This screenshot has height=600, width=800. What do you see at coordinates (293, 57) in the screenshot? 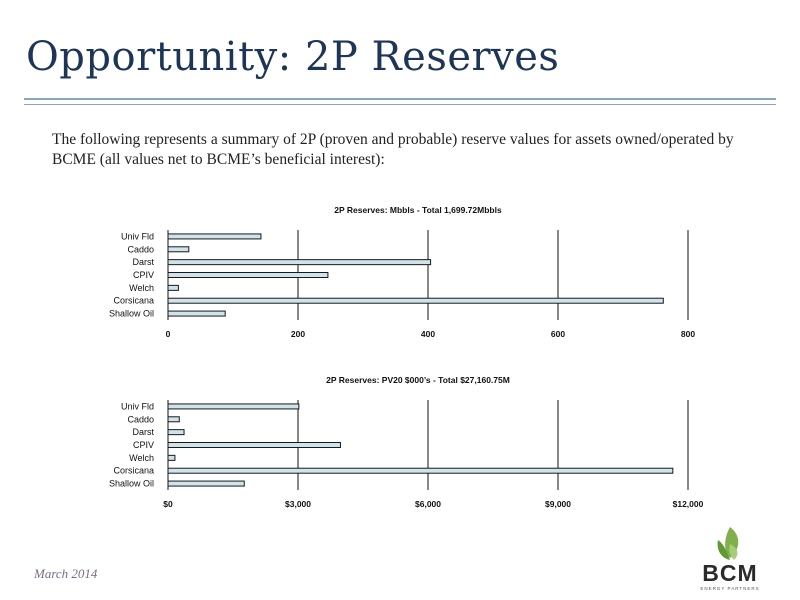
I see `slide-title: Opportunity: 2P Reserves` at bounding box center [293, 57].